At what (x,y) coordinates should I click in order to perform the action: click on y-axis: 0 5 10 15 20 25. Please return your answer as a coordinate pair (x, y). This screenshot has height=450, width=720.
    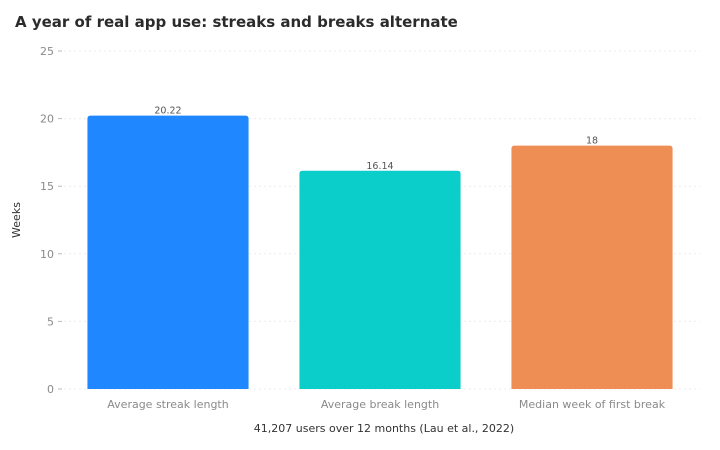
    Looking at the image, I should click on (51, 220).